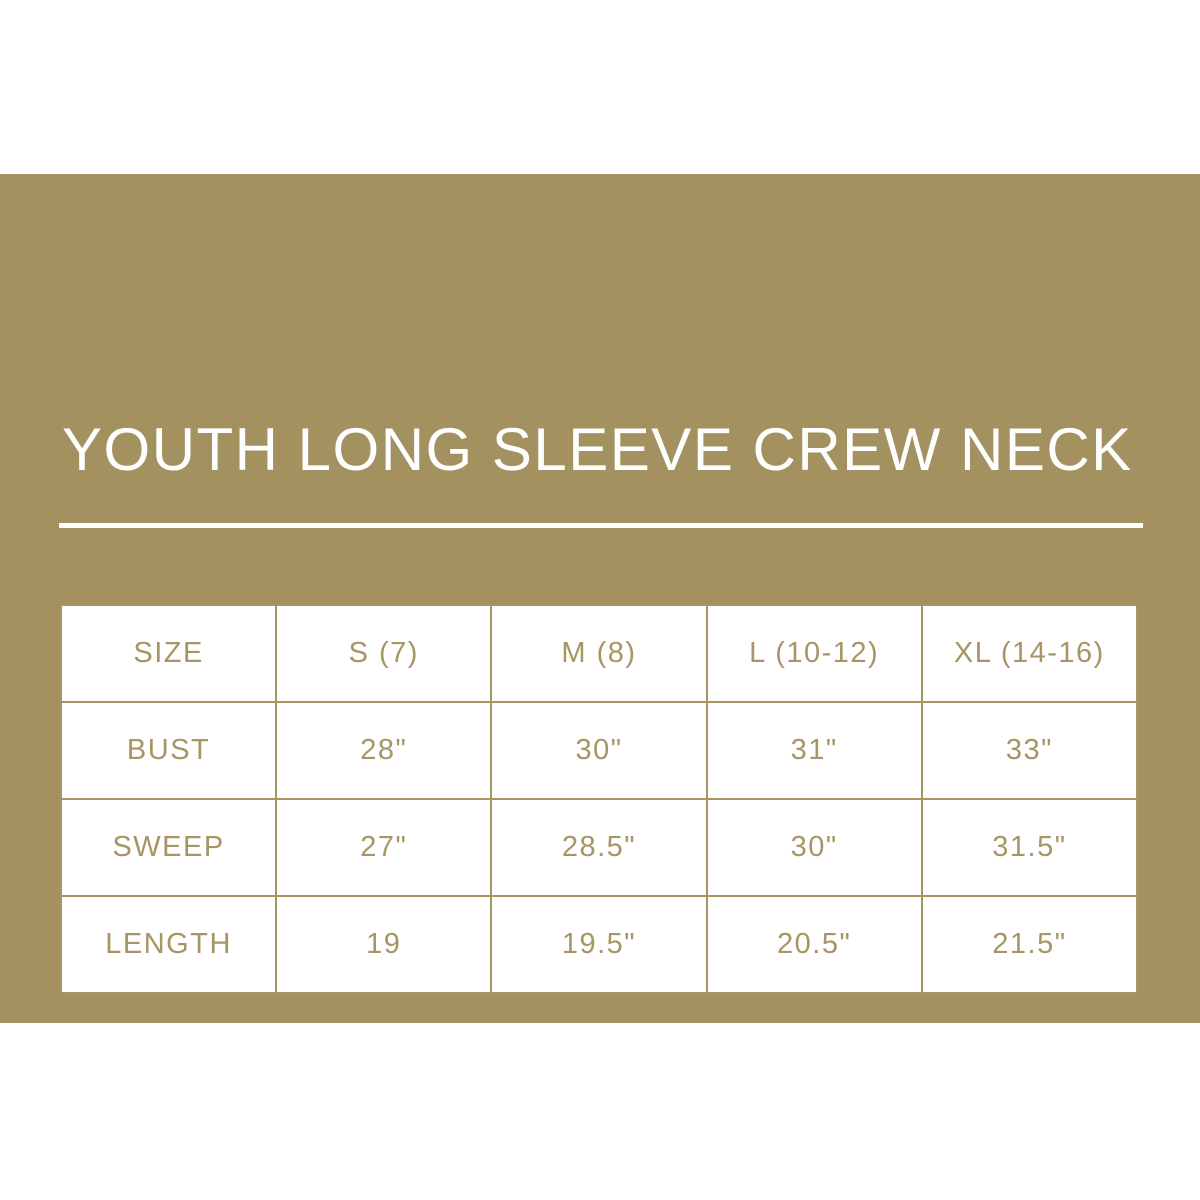 The height and width of the screenshot is (1200, 1200). I want to click on row-label-cell: LENGTH, so click(168, 944).